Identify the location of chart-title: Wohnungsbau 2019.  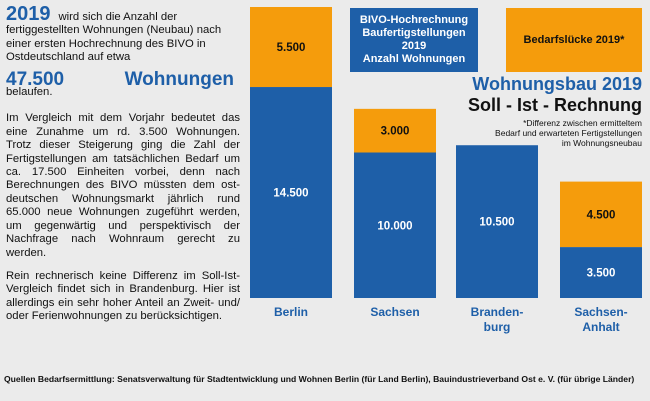
(557, 84).